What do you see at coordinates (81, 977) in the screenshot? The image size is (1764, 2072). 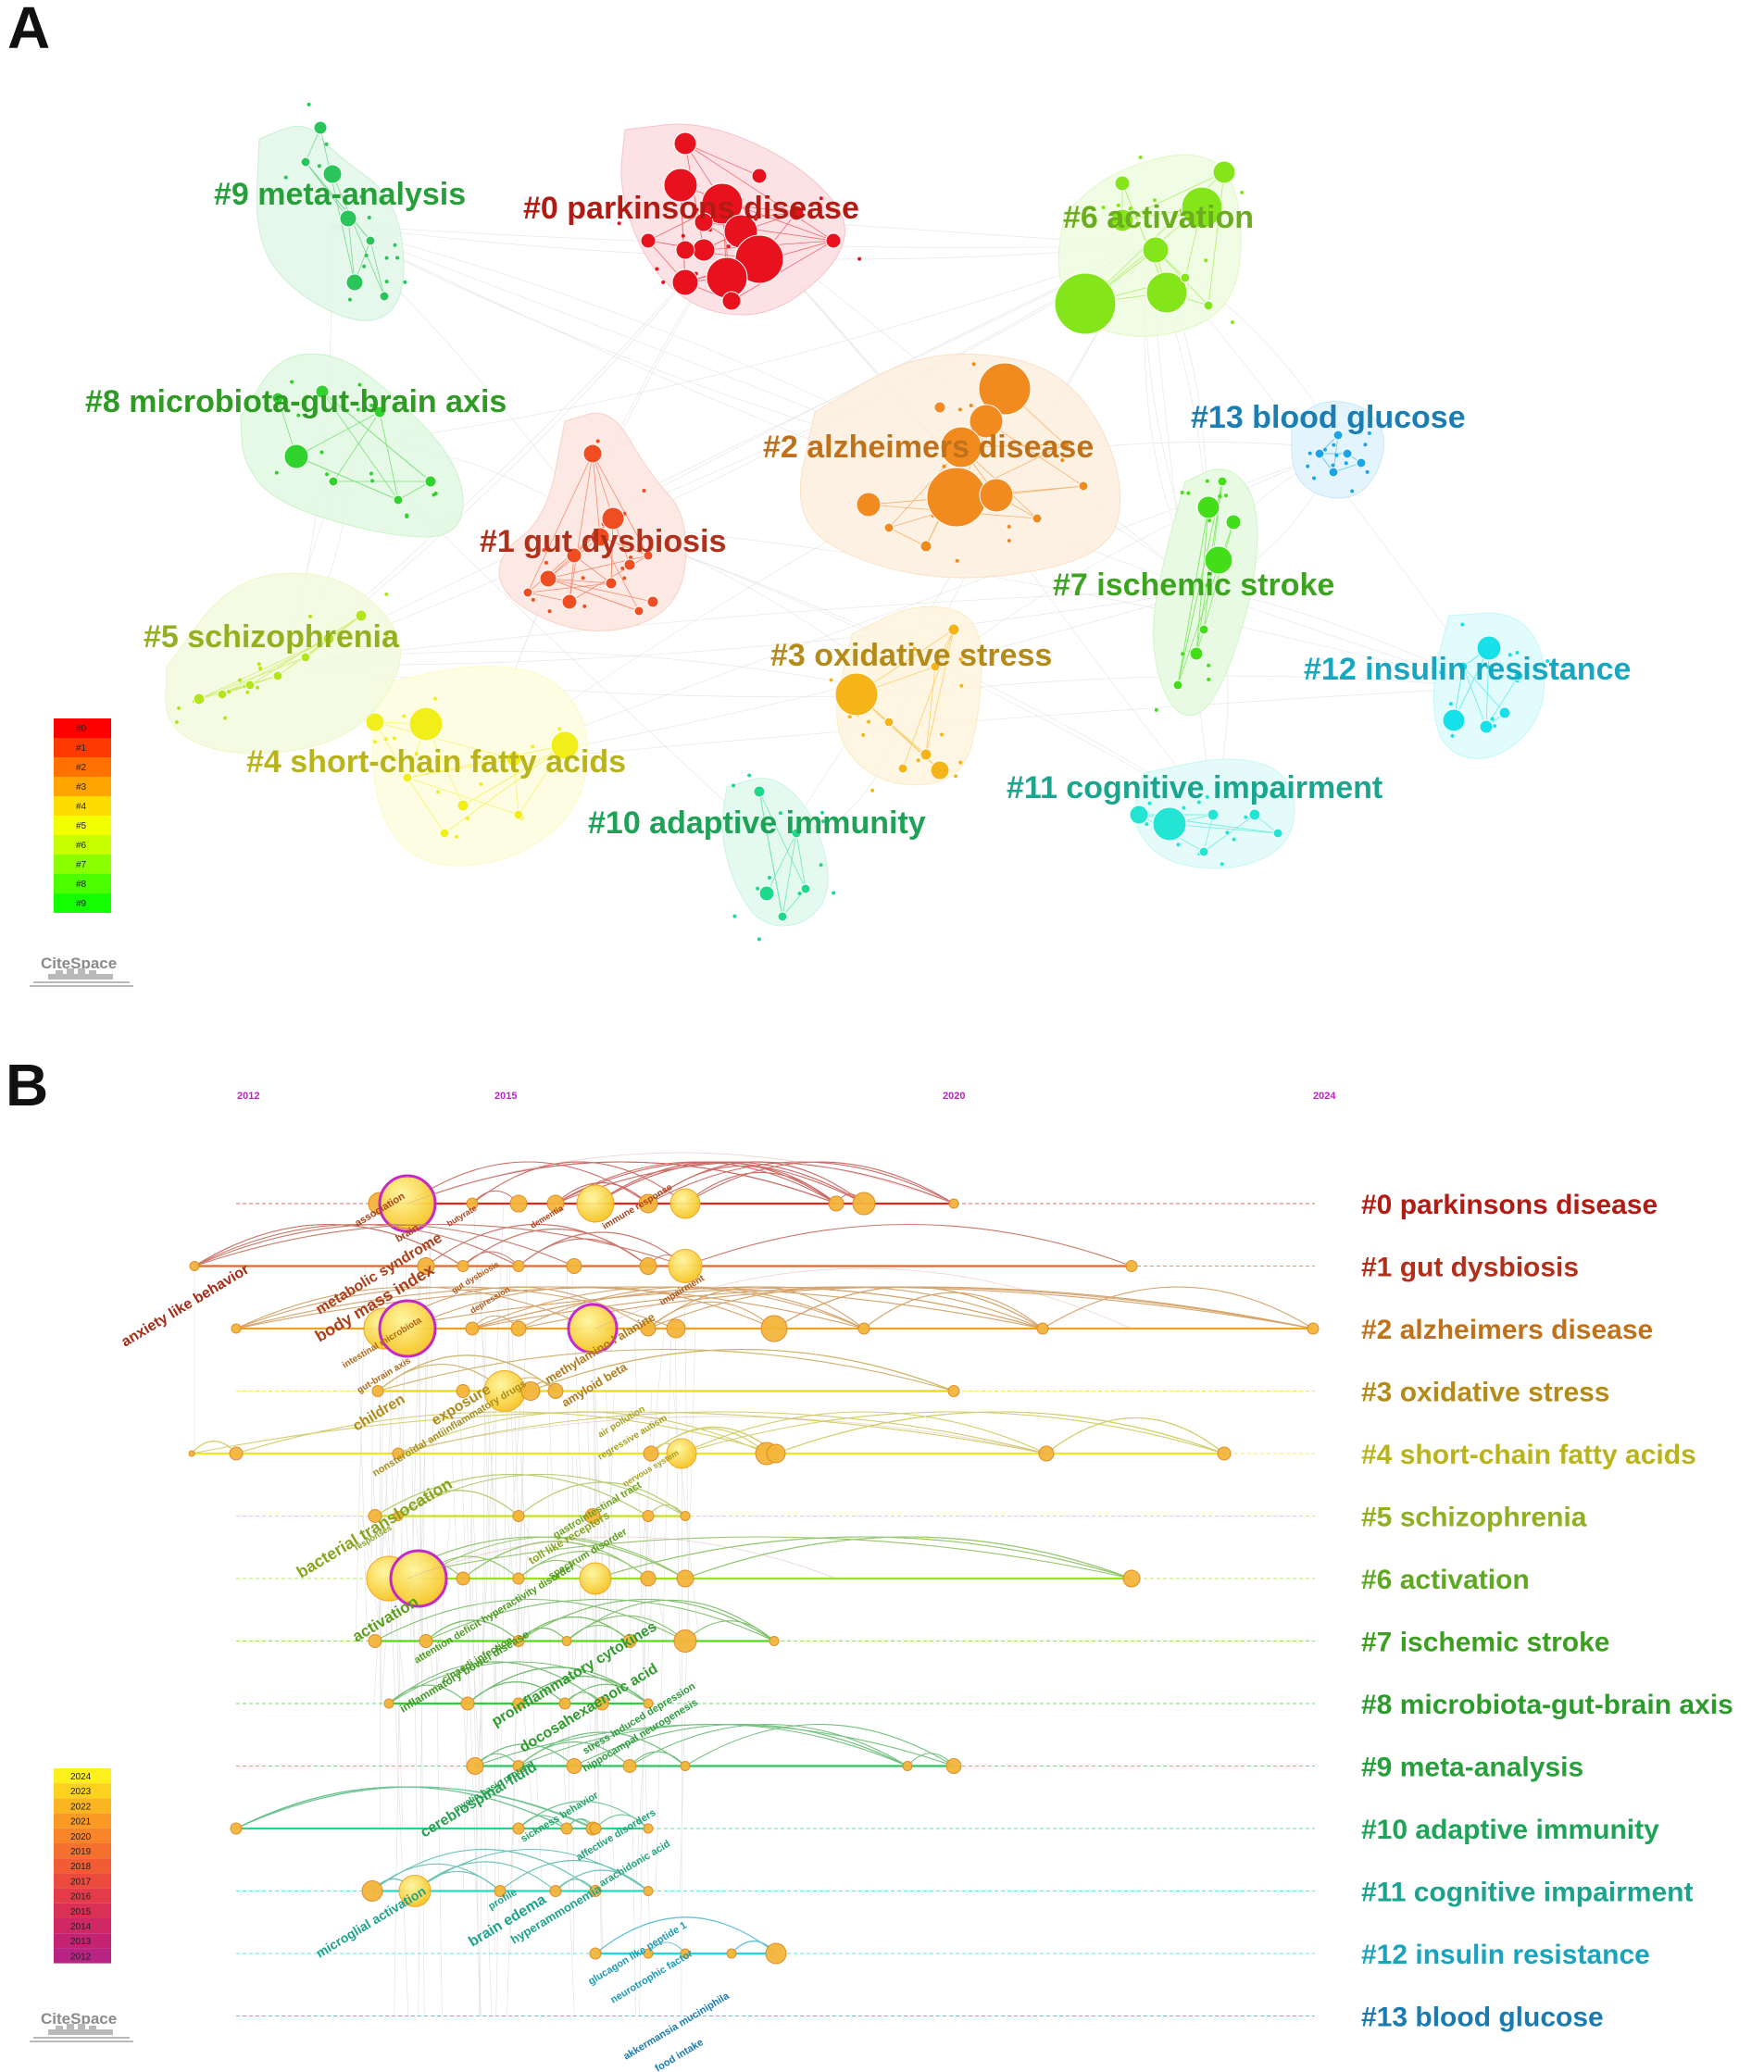 I see `citespace-bars-icon` at bounding box center [81, 977].